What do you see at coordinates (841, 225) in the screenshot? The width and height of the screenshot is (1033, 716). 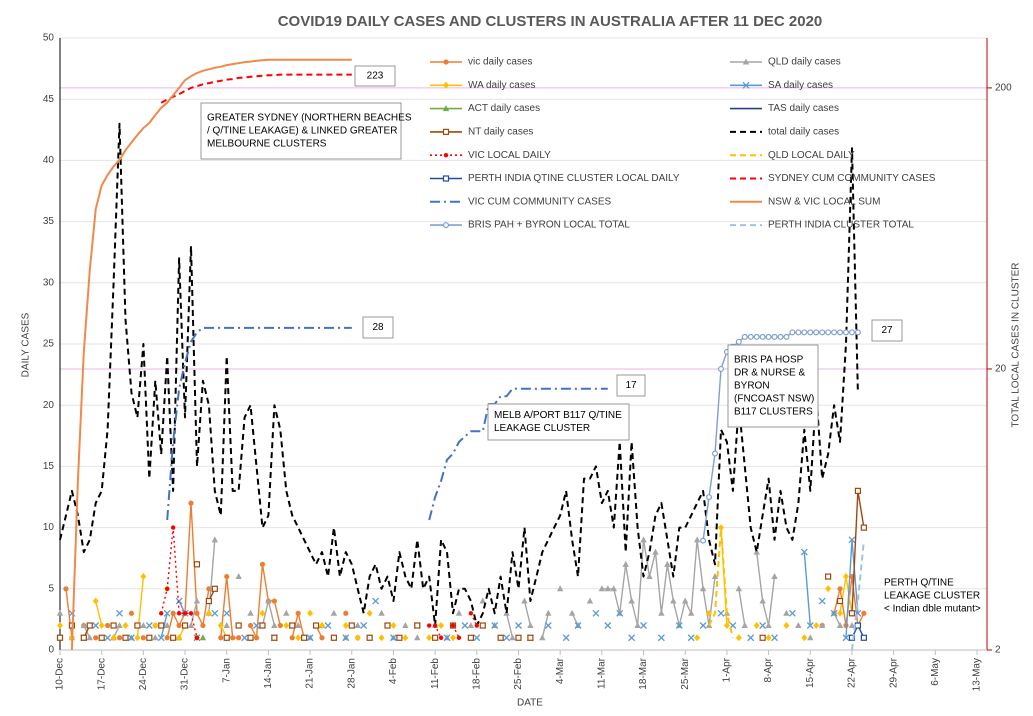 I see `legend-label: PERTH INDIA CLUSTER TOTAL` at bounding box center [841, 225].